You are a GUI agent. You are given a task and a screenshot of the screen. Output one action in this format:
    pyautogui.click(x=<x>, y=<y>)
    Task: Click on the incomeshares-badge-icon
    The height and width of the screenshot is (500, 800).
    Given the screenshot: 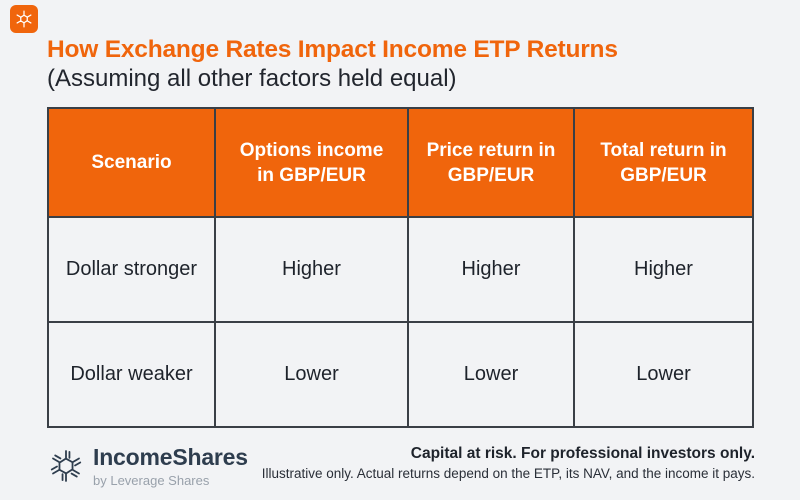 What is the action you would take?
    pyautogui.click(x=24, y=19)
    